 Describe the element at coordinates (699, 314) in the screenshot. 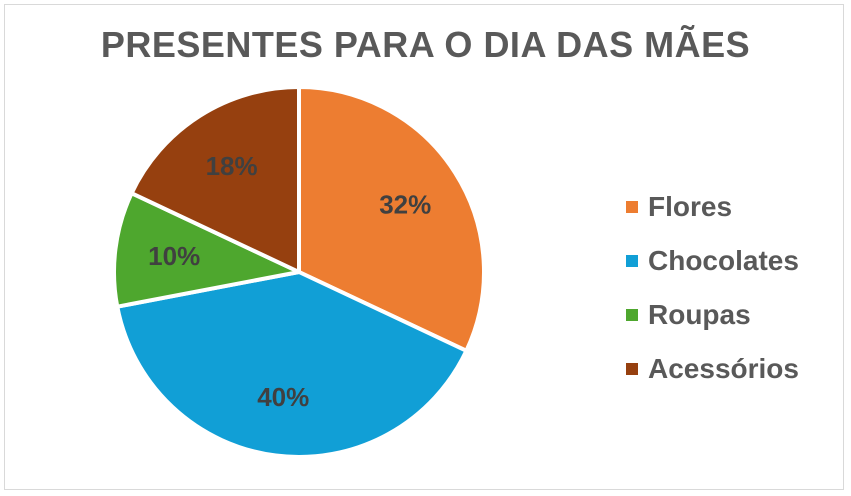

I see `legend-label: Roupas` at that location.